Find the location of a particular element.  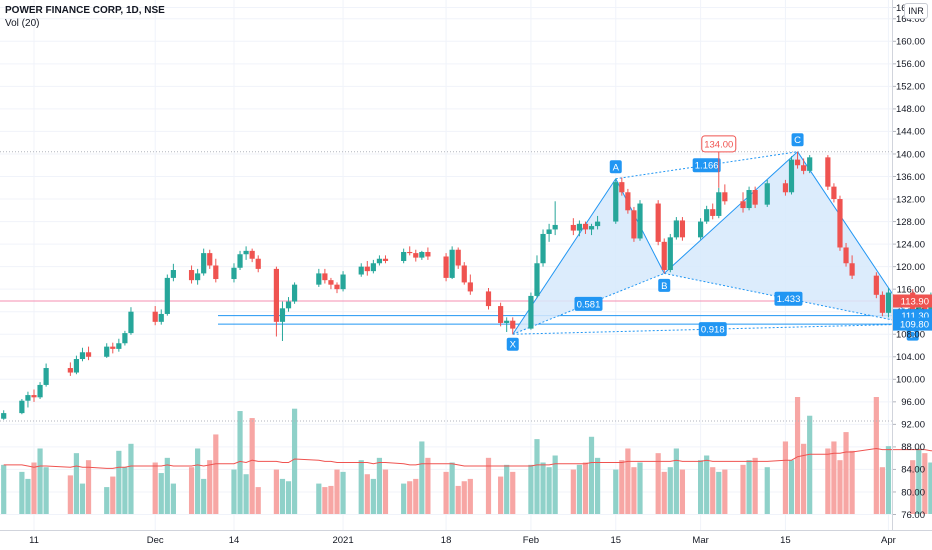

time-tick-label: Mar is located at coordinates (700, 540).